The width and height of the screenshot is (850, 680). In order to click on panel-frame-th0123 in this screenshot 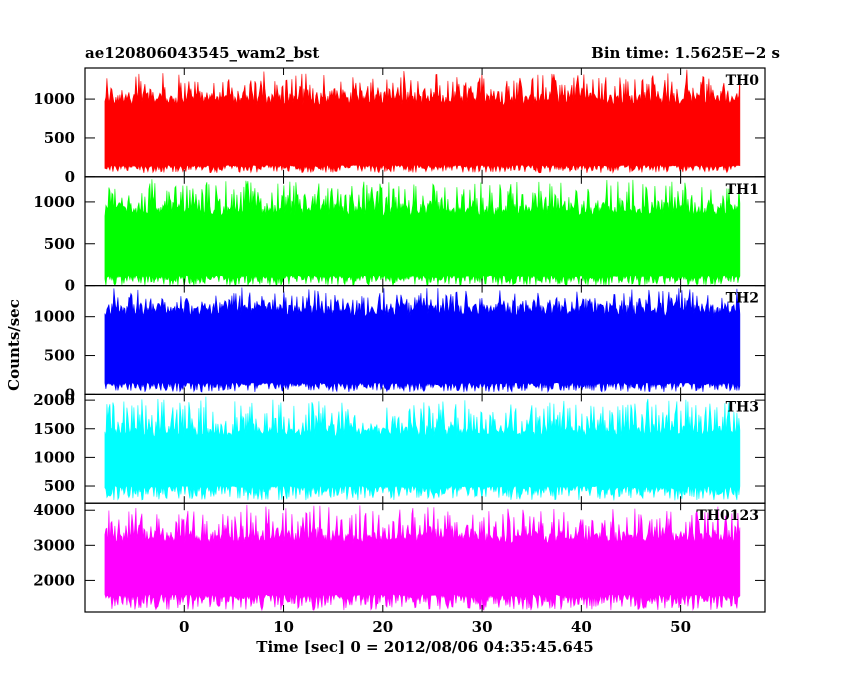, I will do `click(425, 557)`.